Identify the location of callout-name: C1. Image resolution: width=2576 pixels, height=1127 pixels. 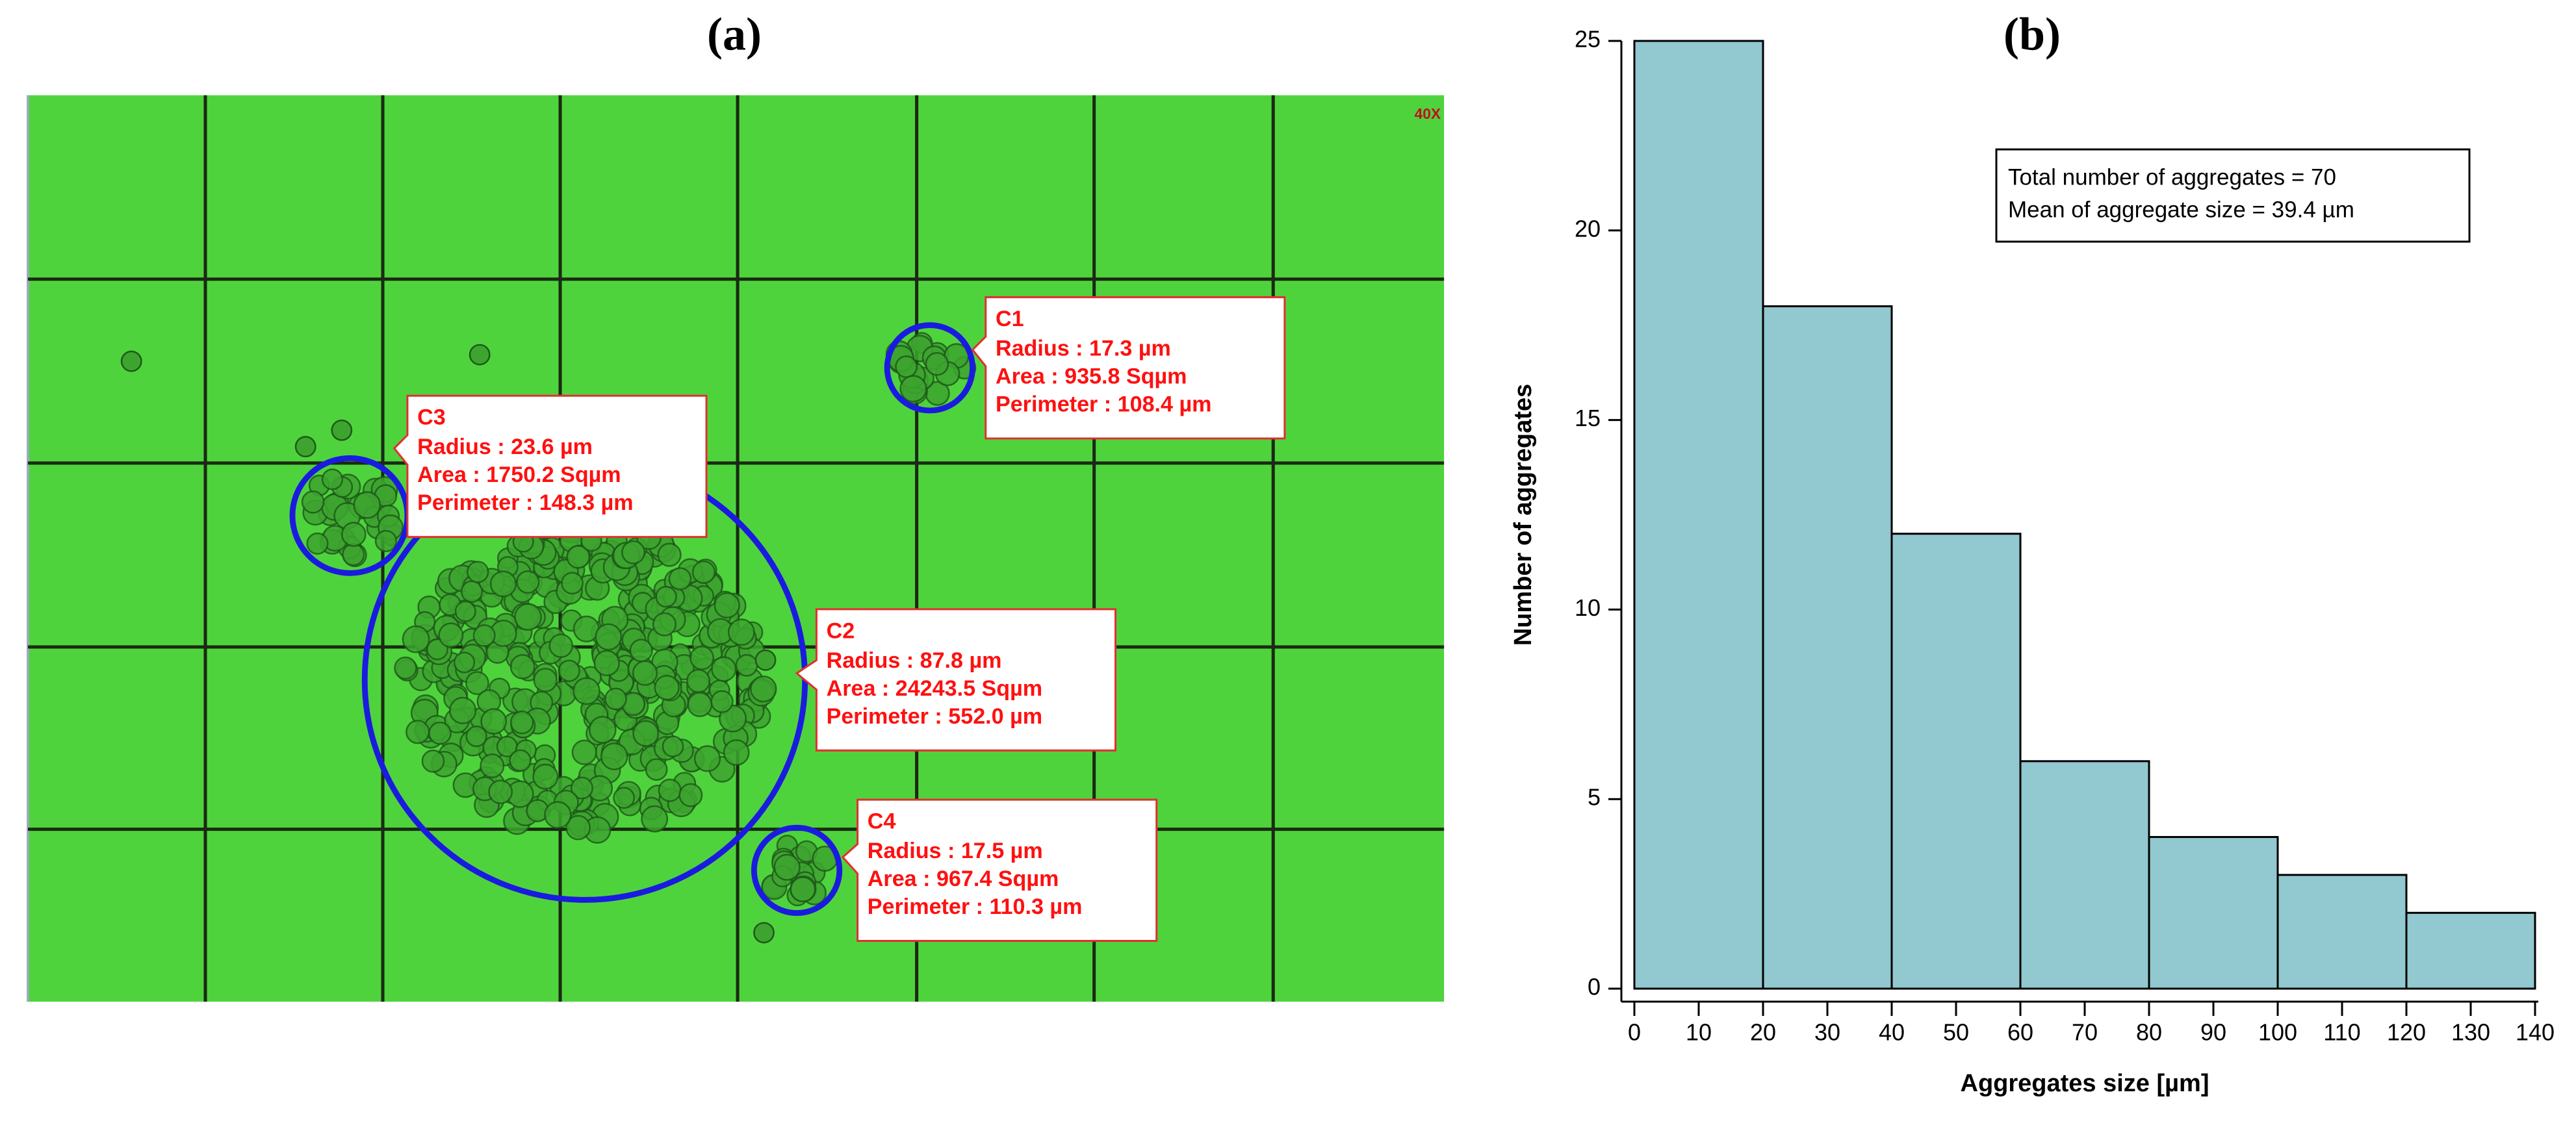
(1010, 319).